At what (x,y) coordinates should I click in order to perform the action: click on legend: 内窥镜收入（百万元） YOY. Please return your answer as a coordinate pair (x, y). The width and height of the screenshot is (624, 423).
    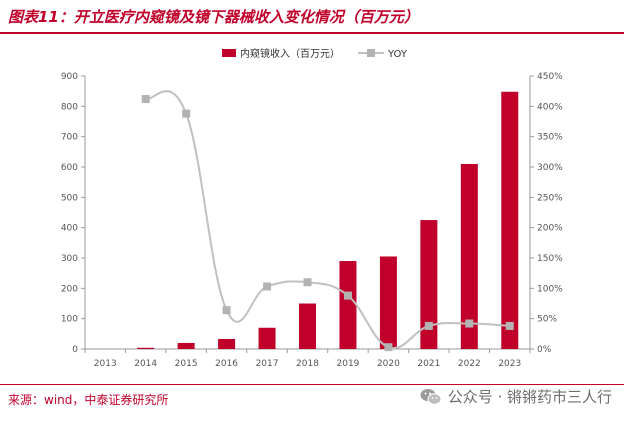
    Looking at the image, I should click on (315, 53).